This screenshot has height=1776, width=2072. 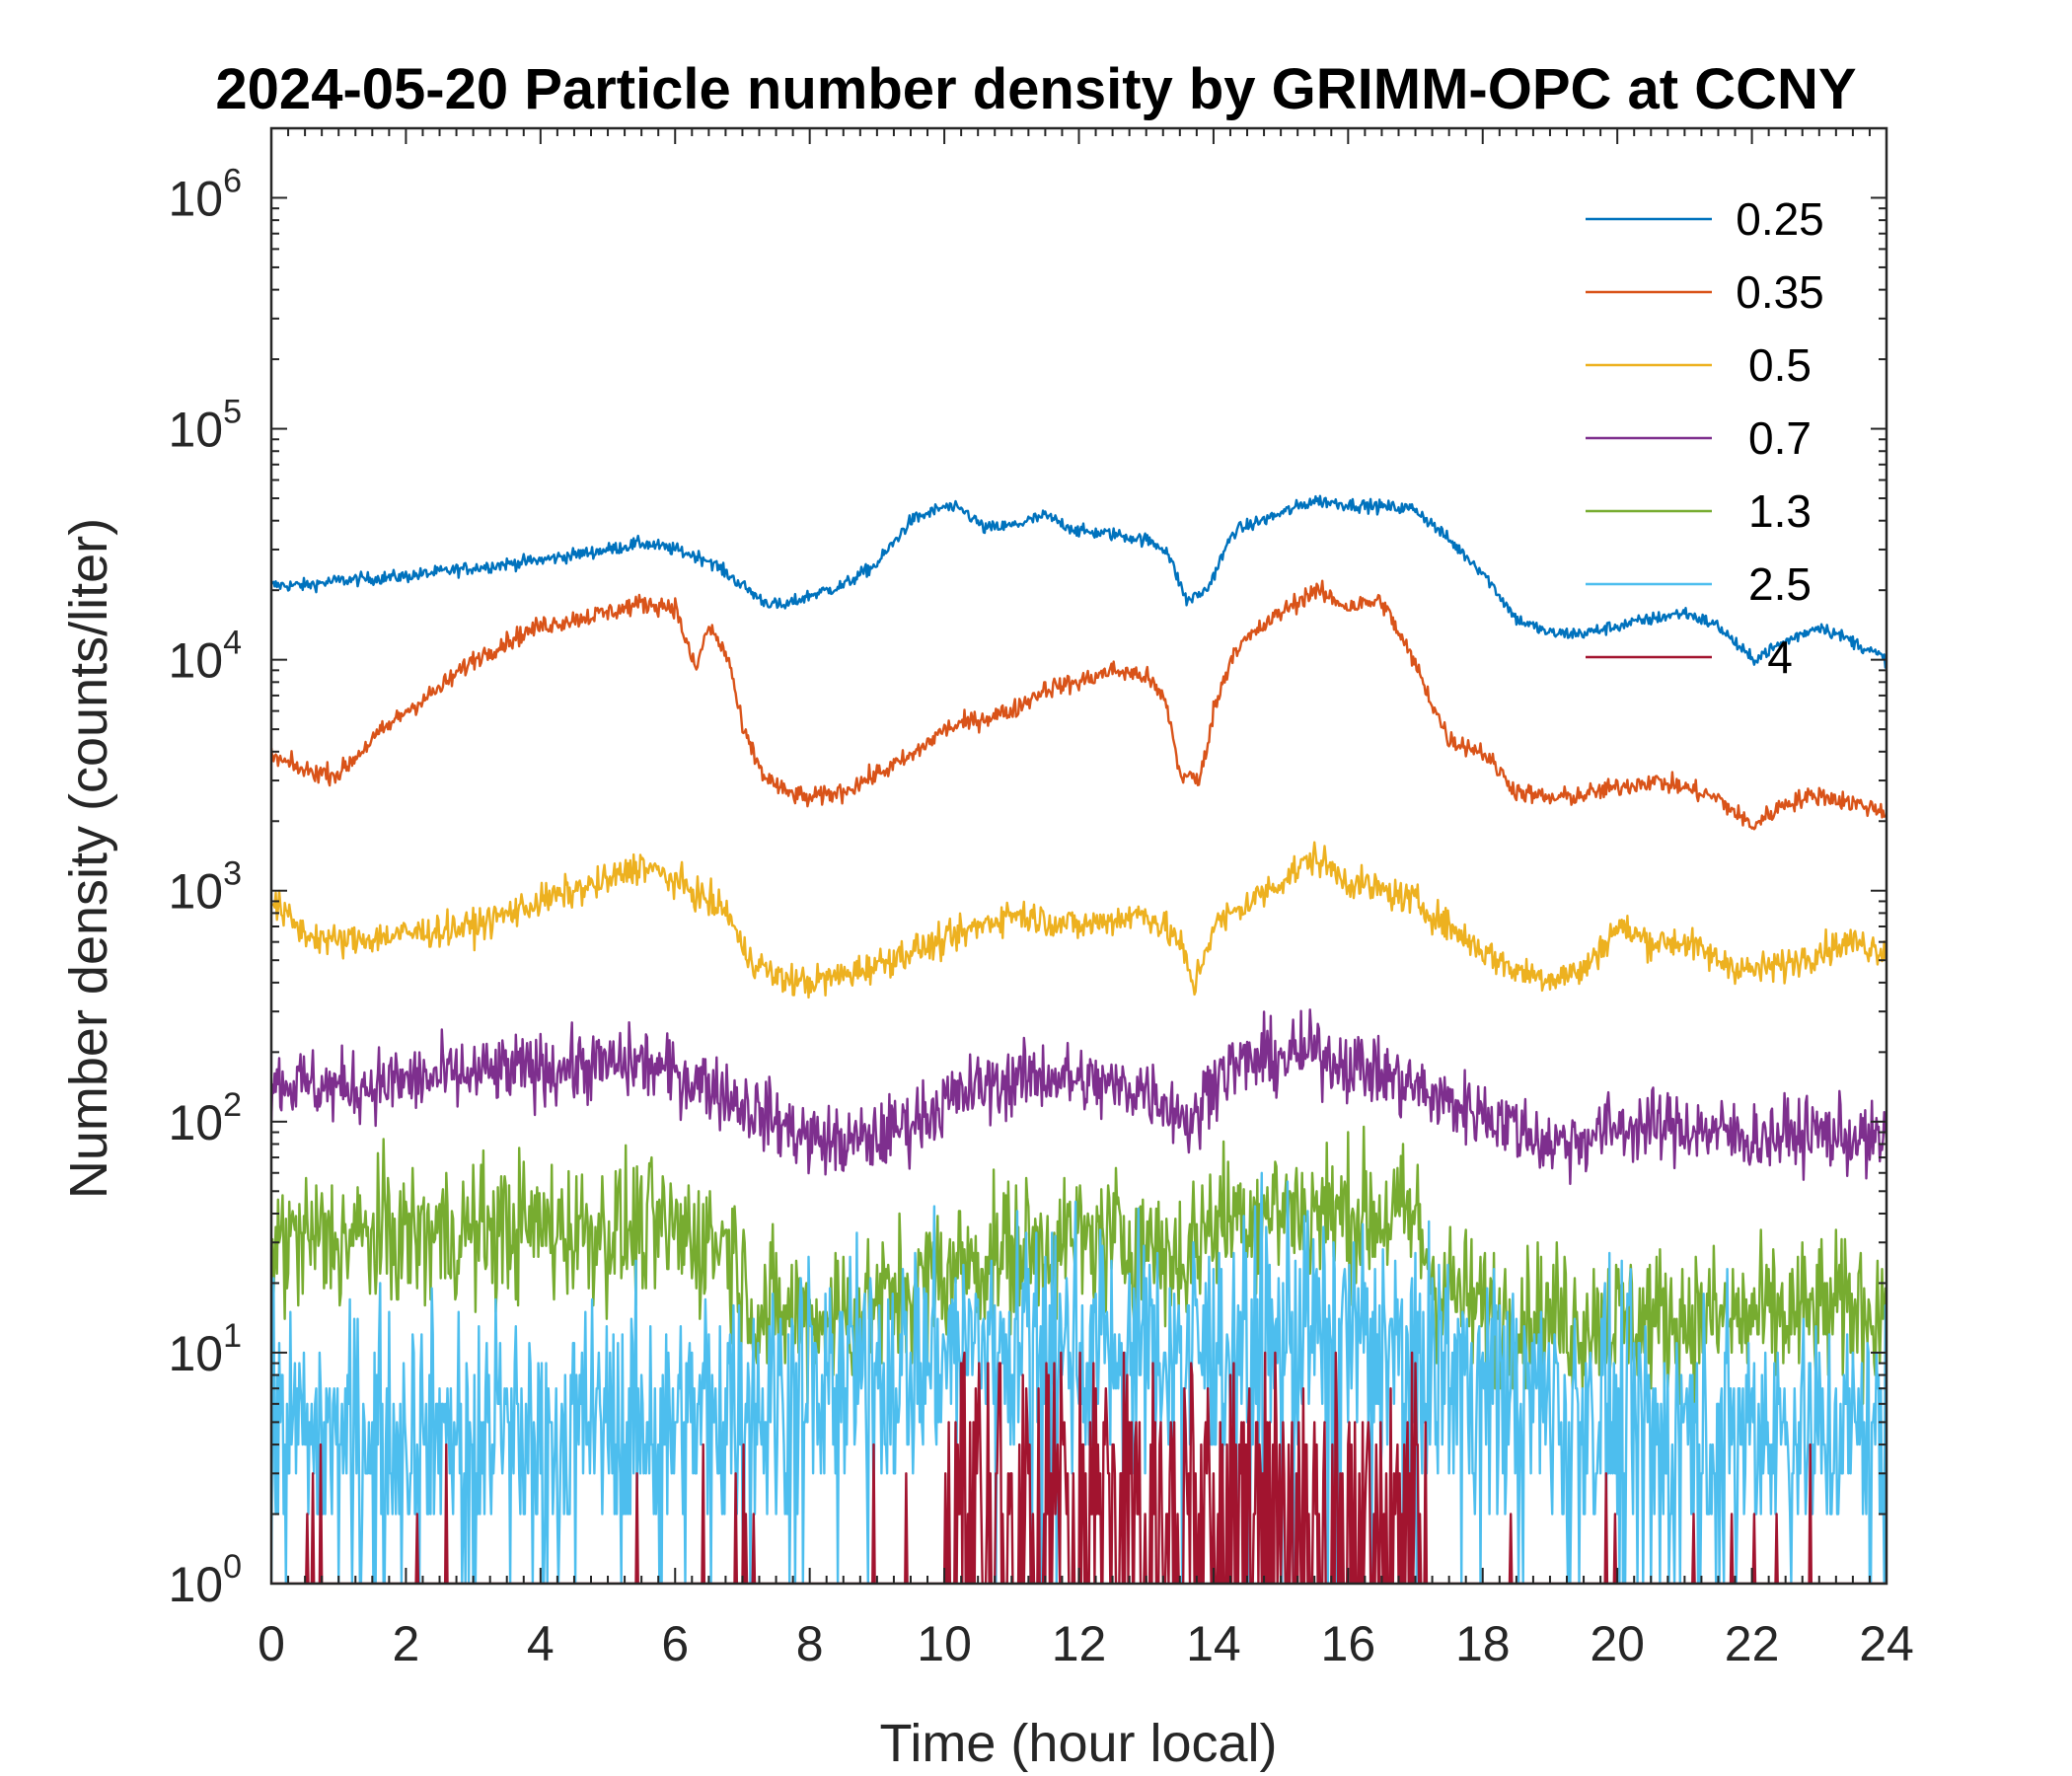 I want to click on legend-label-0_7: 0.7, so click(x=1780, y=438).